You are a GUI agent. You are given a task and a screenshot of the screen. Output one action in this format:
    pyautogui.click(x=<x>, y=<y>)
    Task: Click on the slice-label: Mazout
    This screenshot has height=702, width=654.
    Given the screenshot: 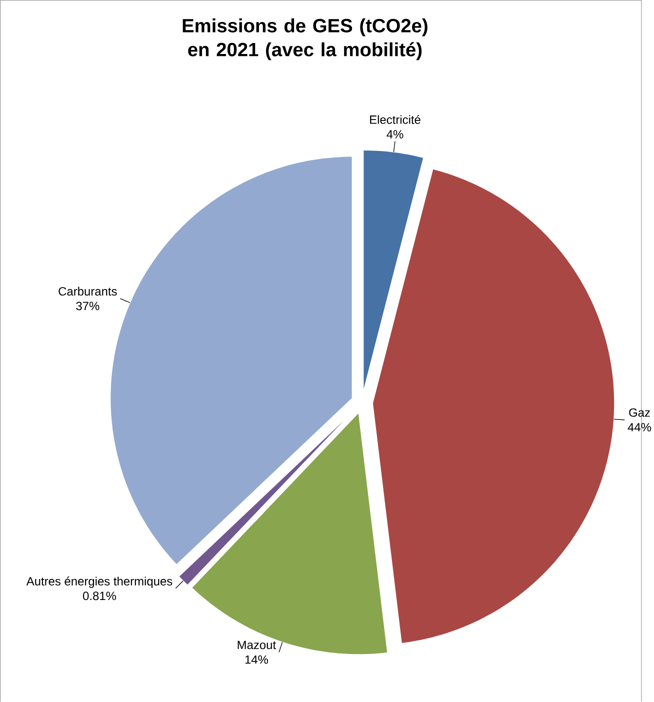 What is the action you would take?
    pyautogui.click(x=257, y=645)
    